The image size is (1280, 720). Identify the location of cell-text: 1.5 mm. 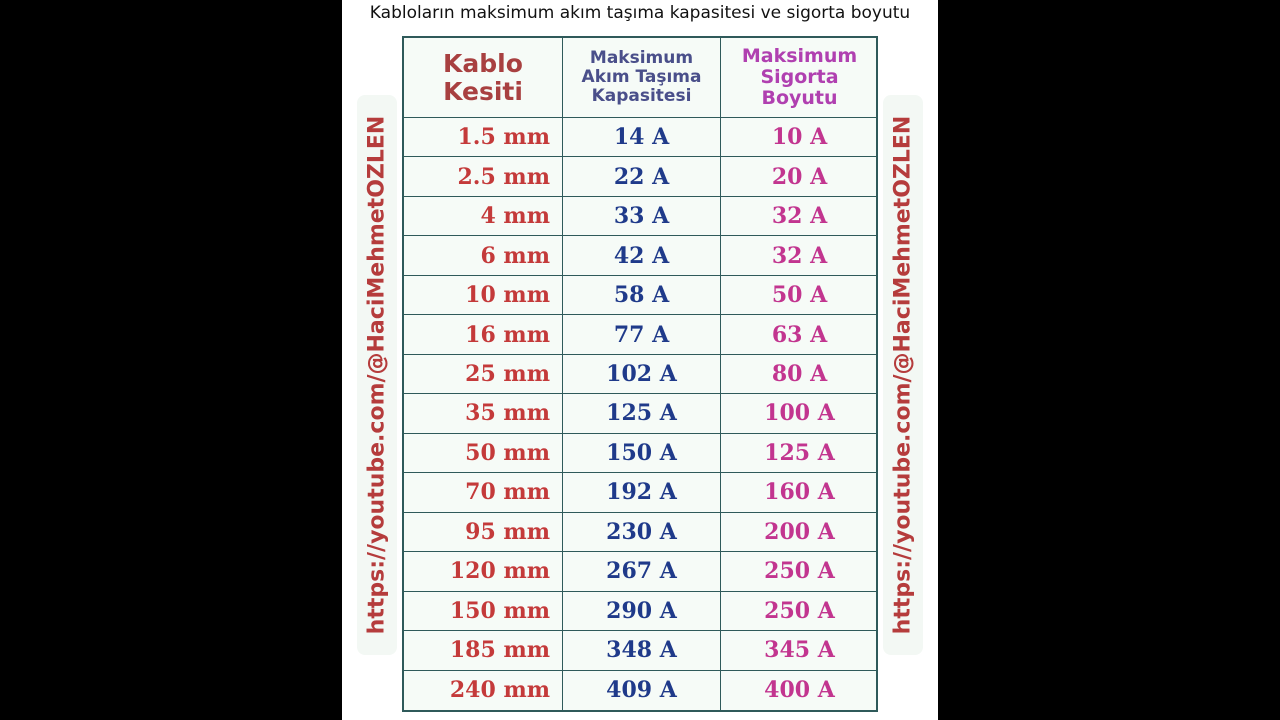
(504, 137).